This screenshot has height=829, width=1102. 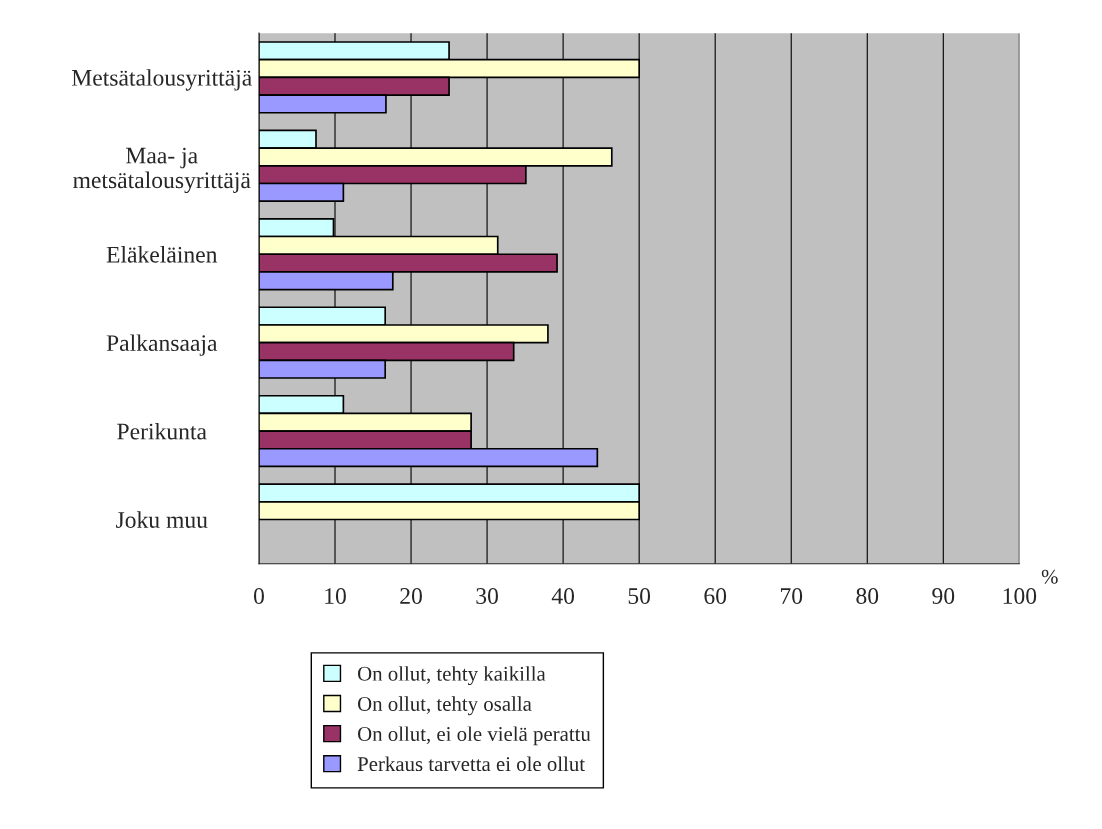 I want to click on y-tick-label: Perikunta, so click(x=162, y=431).